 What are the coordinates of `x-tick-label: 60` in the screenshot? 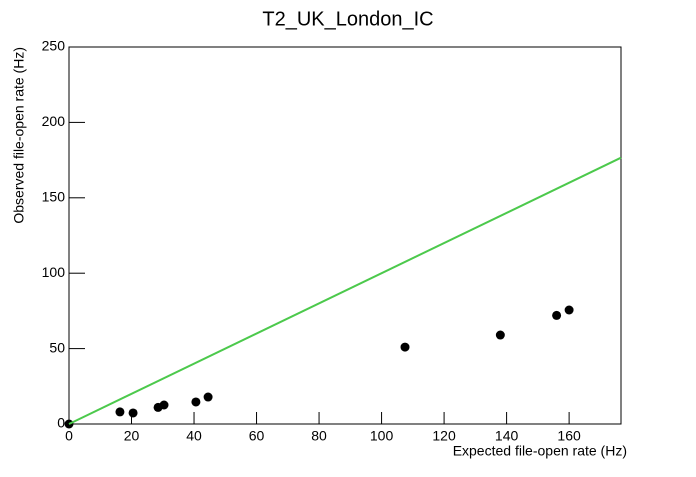 It's located at (257, 436).